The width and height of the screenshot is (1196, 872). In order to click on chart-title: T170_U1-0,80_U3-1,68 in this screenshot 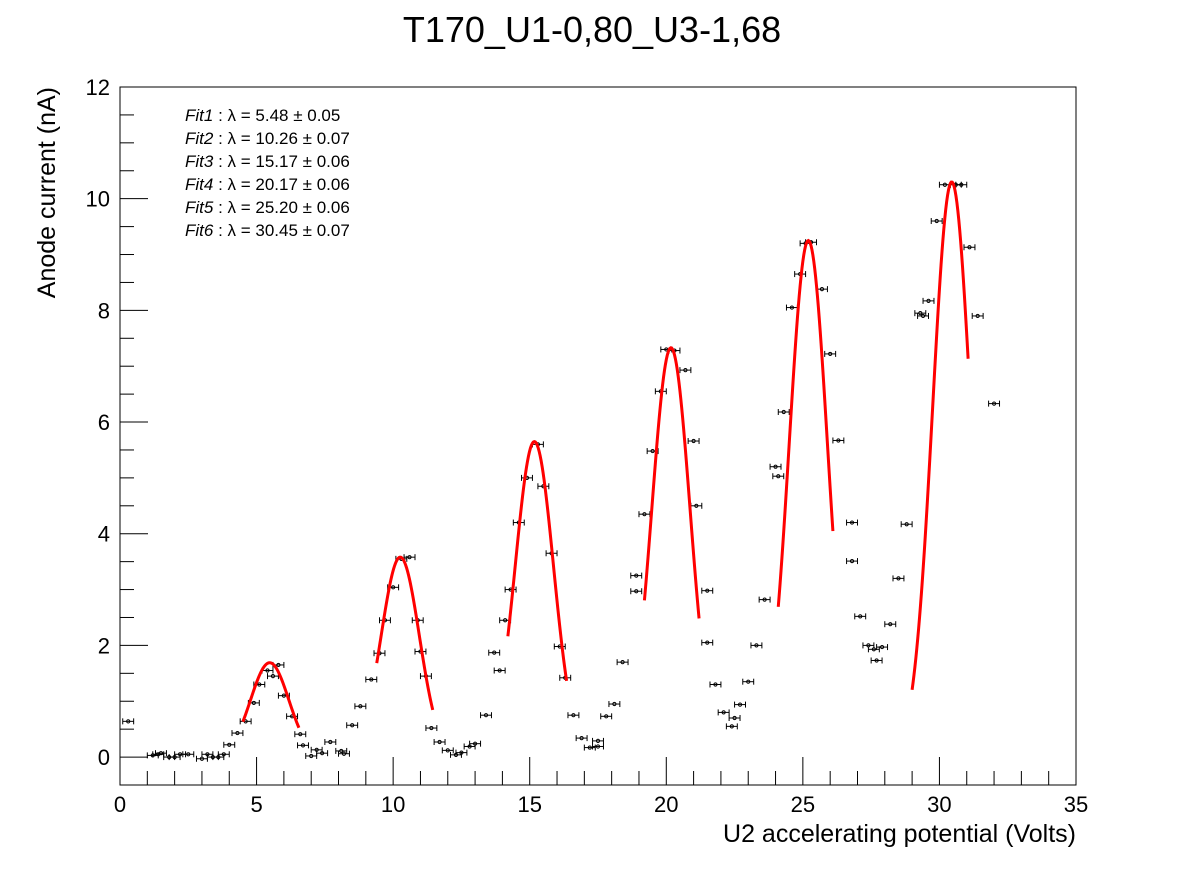, I will do `click(592, 29)`.